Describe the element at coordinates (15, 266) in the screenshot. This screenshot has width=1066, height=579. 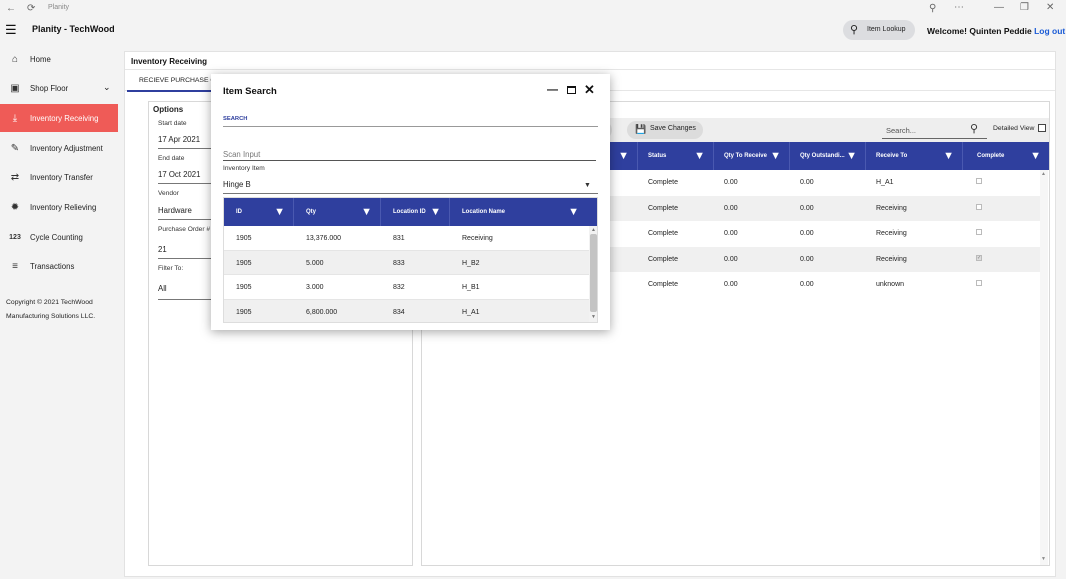
I see `list-icon: ≡` at that location.